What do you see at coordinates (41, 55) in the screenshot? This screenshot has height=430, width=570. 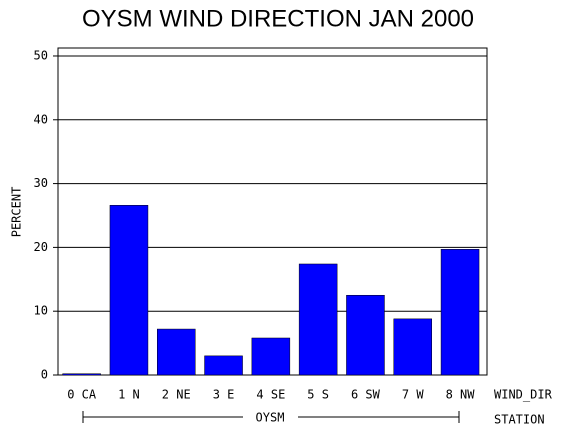 I see `y-tick-label: 50` at bounding box center [41, 55].